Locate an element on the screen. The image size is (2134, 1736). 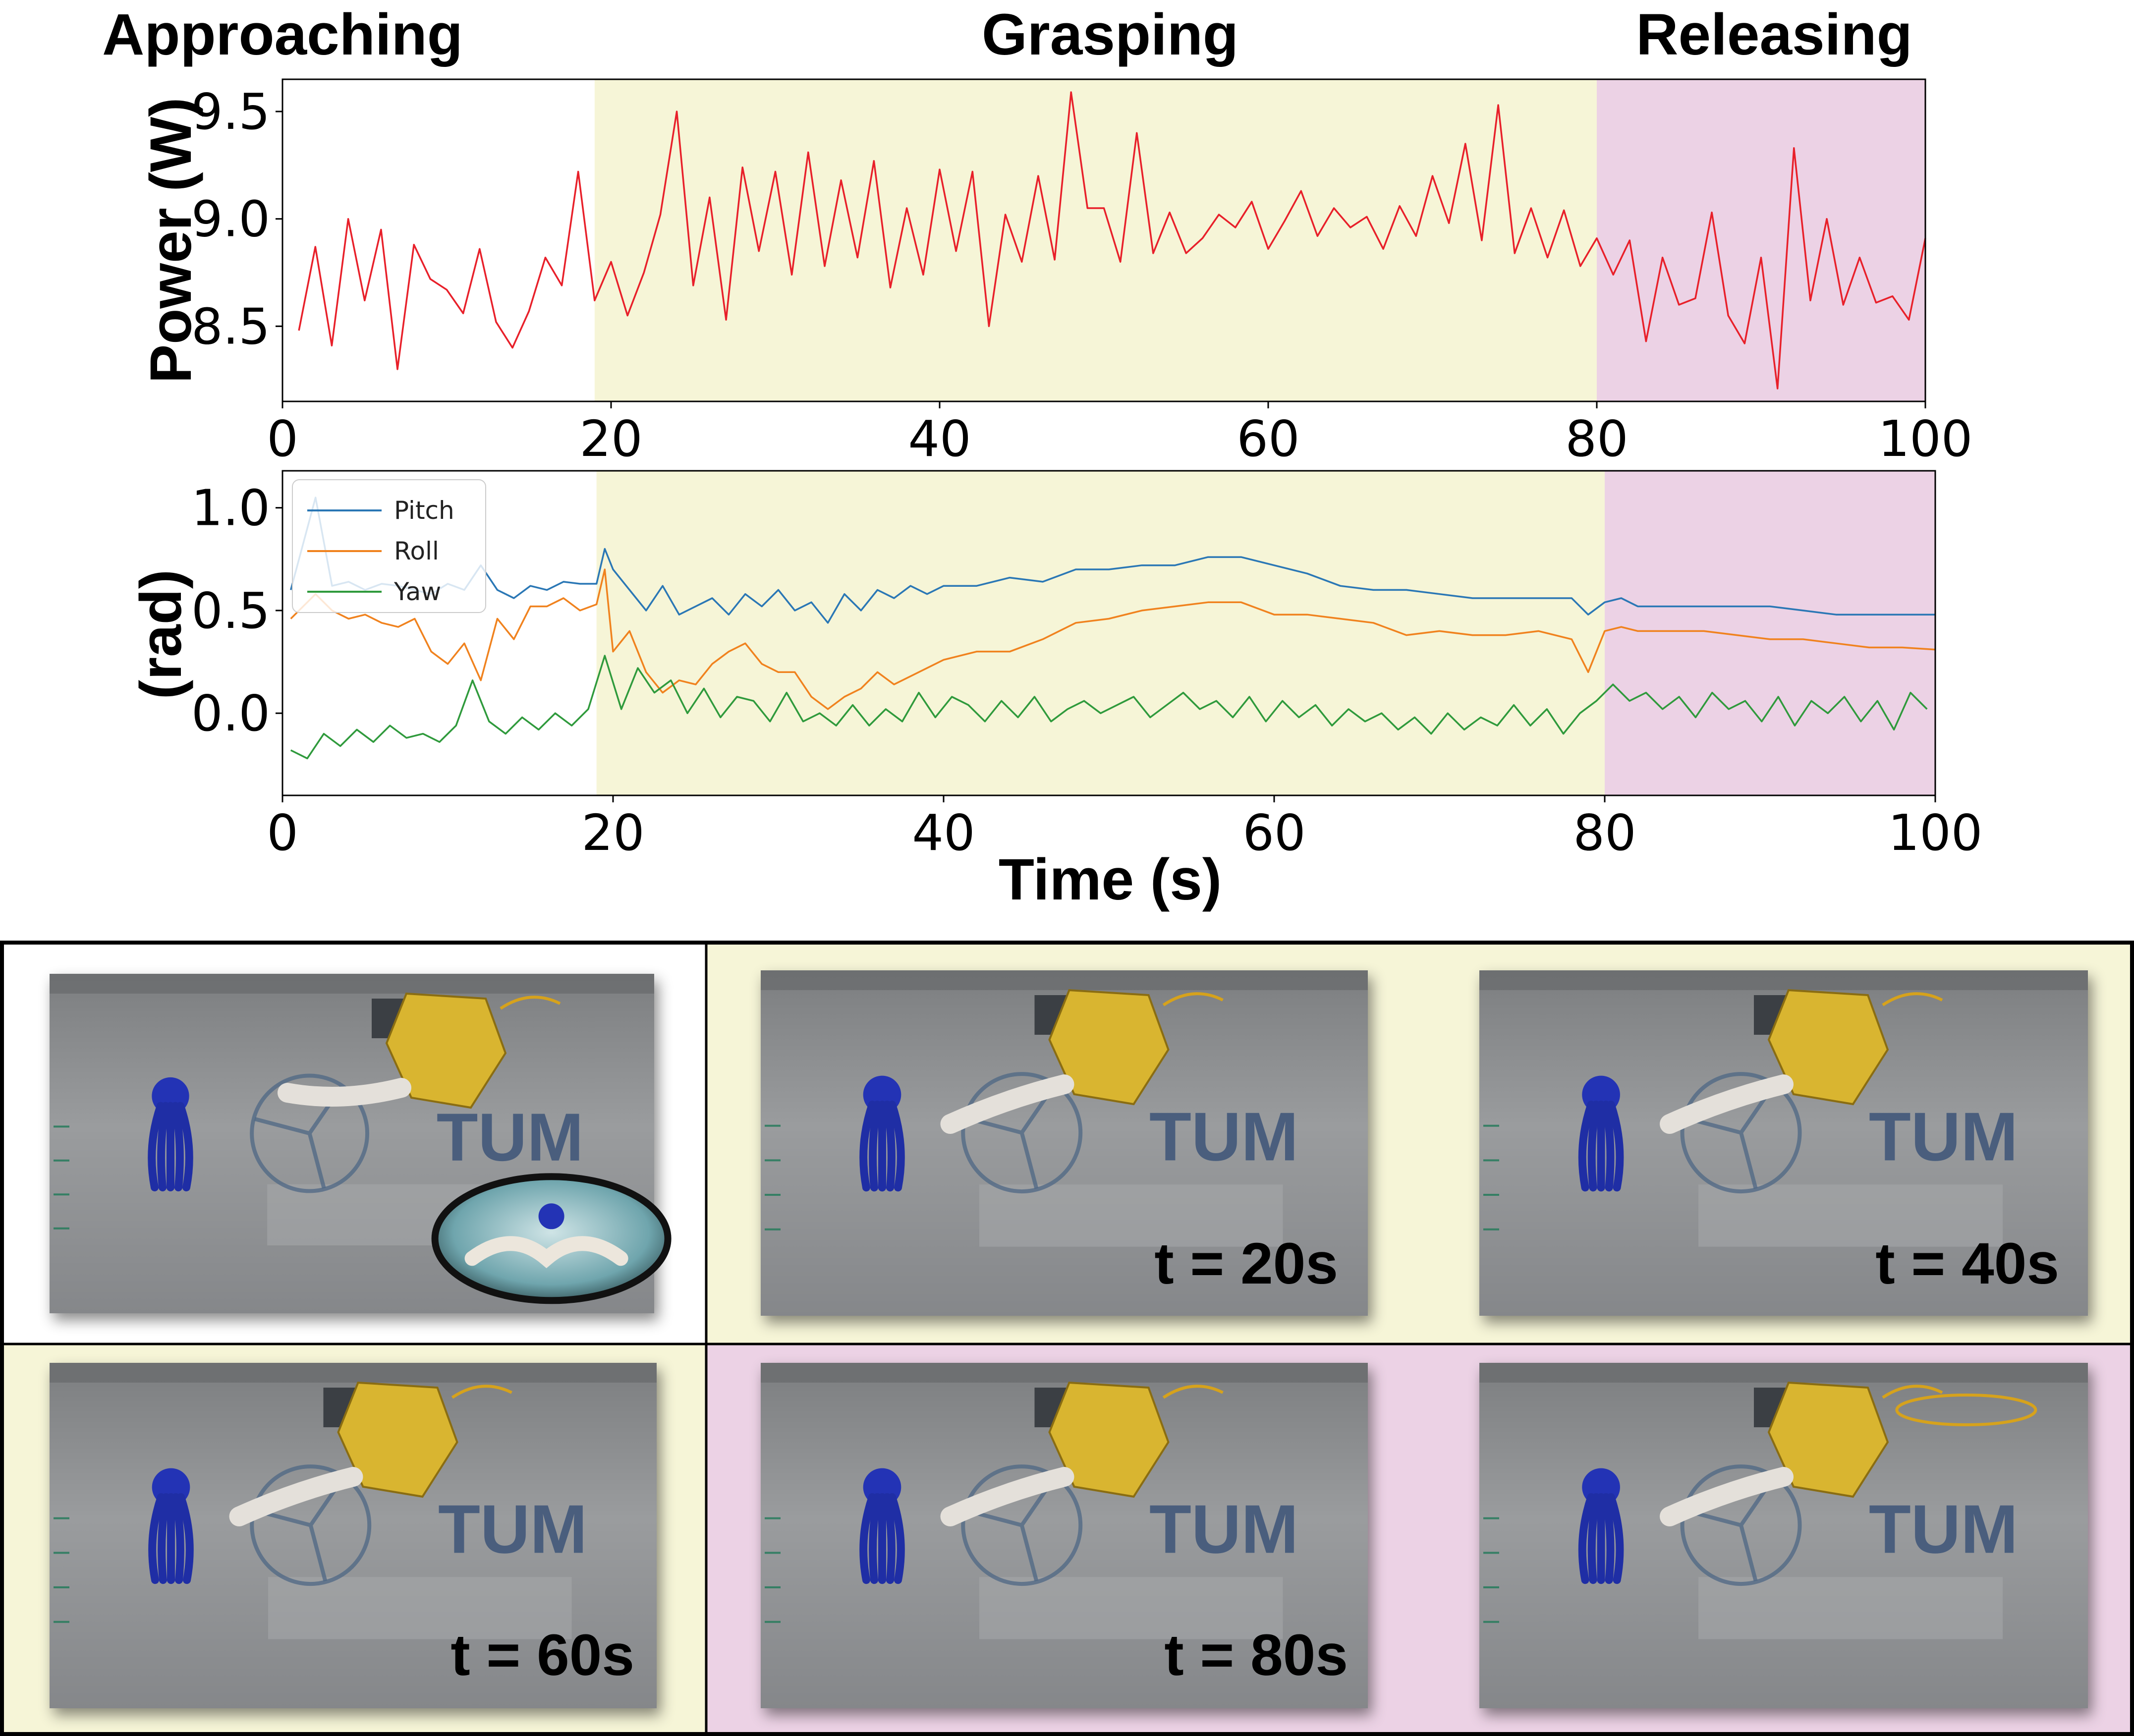
camera-inset is located at coordinates (551, 1238).